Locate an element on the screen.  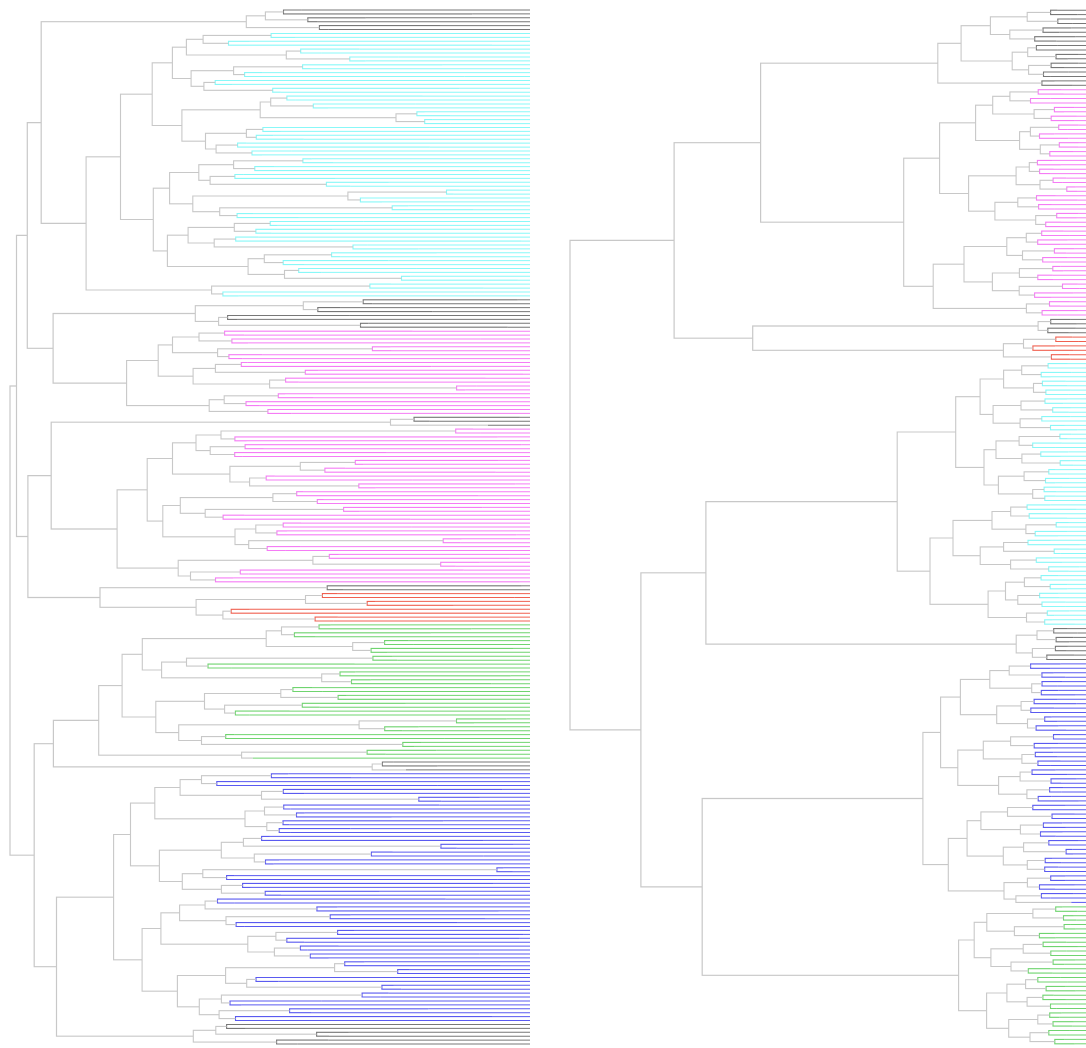
cluster-magenta-b is located at coordinates (323, 505).